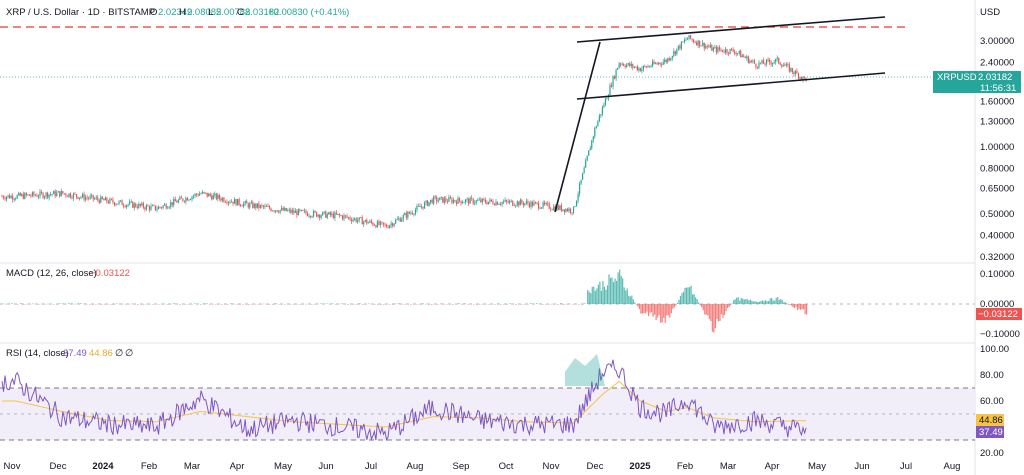  What do you see at coordinates (990, 12) in the screenshot?
I see `currency-label: USD` at bounding box center [990, 12].